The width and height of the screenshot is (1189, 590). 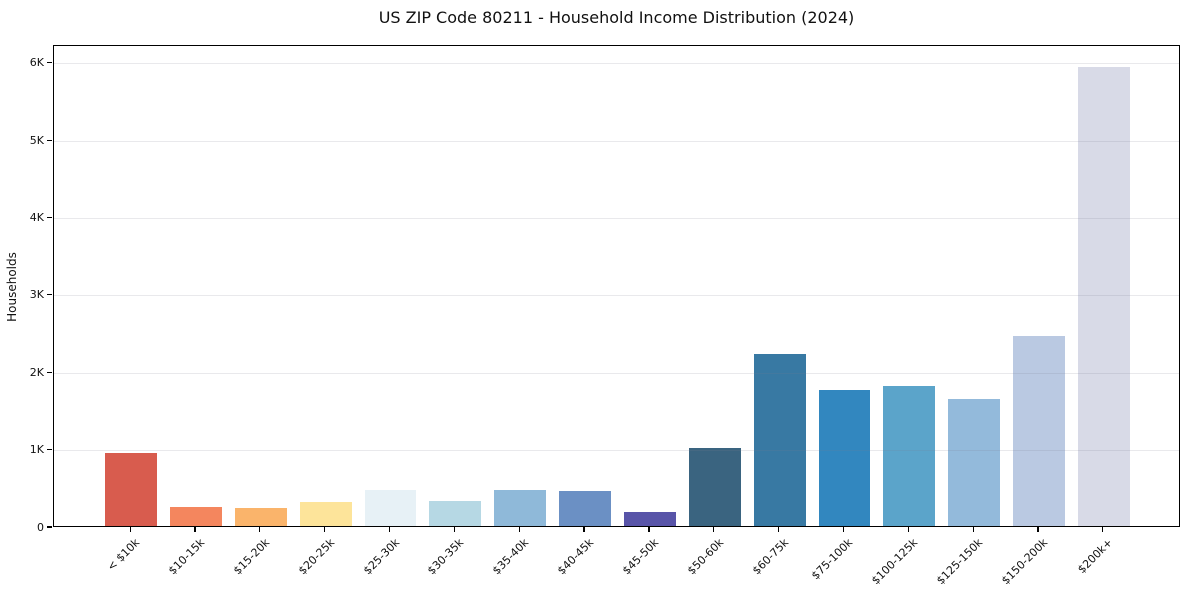 What do you see at coordinates (36, 295) in the screenshot?
I see `y-tick-label: 3K` at bounding box center [36, 295].